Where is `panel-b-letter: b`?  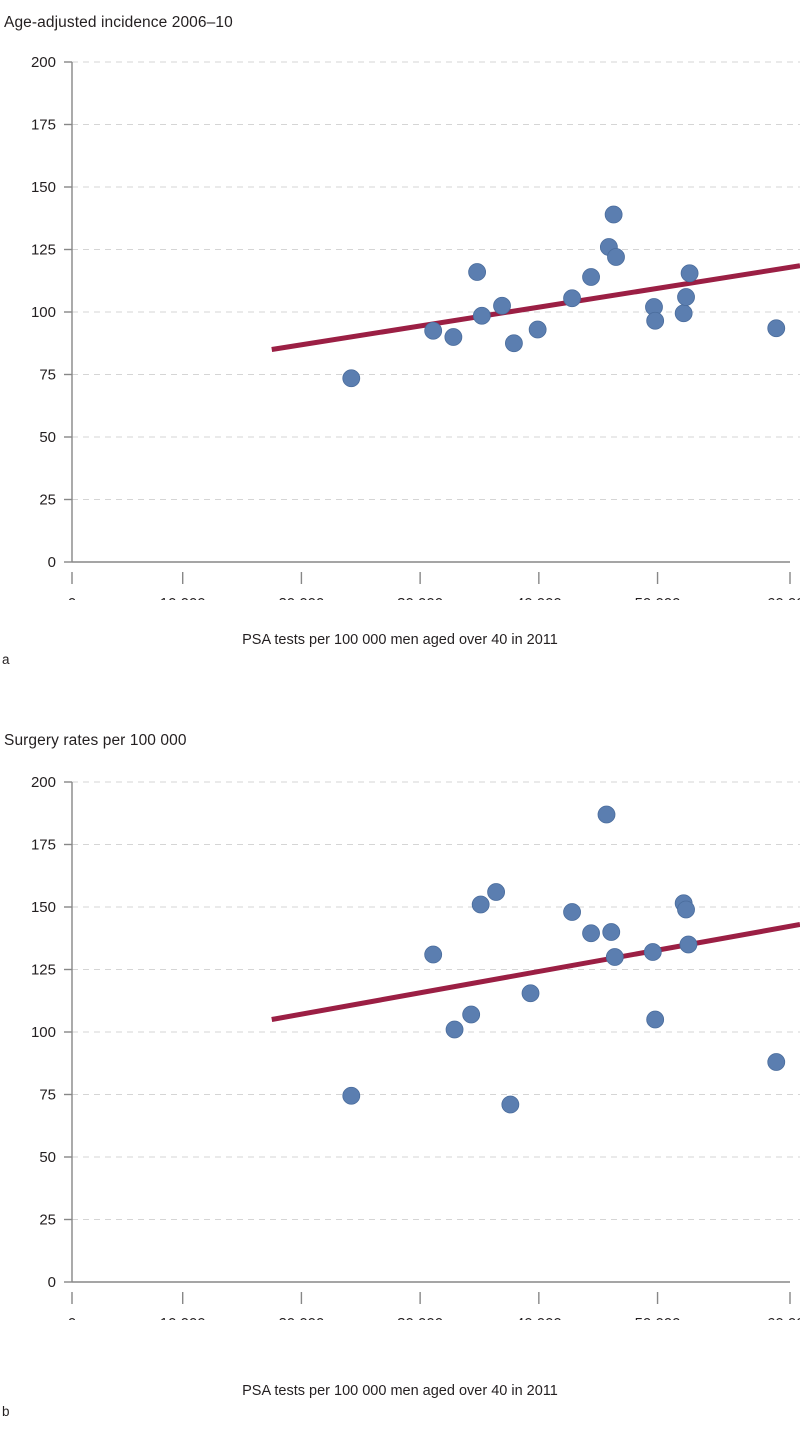
panel-b-letter: b is located at coordinates (6, 1411).